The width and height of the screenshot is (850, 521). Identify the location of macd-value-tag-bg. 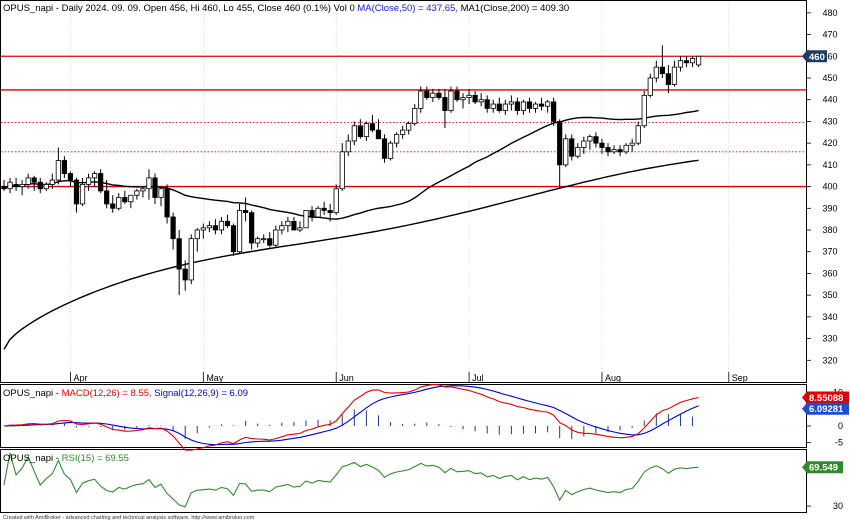
(825, 397).